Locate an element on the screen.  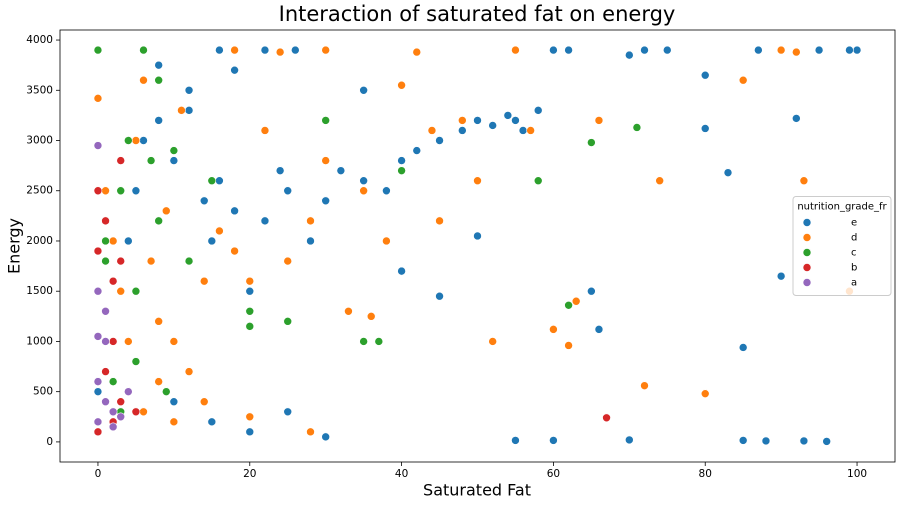
y-tick-label: 3000 is located at coordinates (39, 141).